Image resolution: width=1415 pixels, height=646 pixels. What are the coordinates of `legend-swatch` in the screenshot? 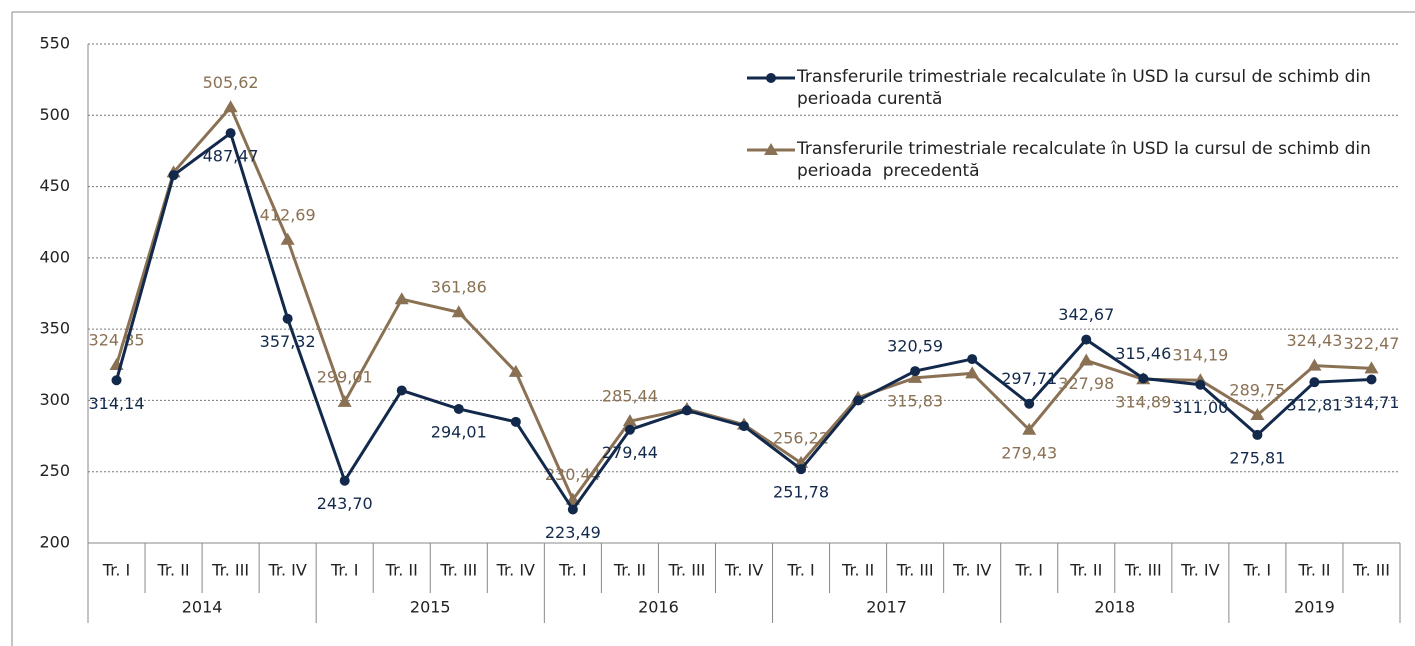 It's located at (771, 78).